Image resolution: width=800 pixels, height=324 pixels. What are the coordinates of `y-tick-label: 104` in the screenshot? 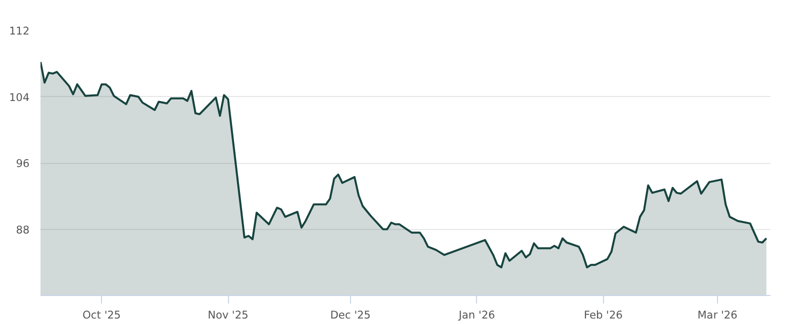 It's located at (19, 97).